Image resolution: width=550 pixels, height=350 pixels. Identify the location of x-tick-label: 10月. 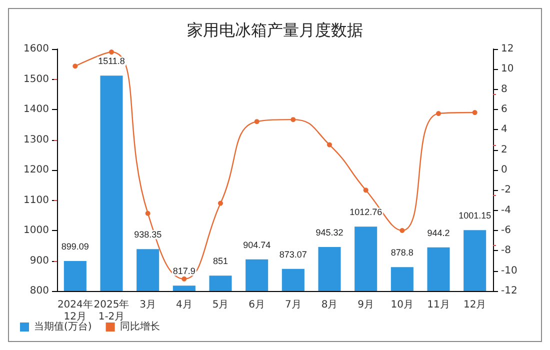
(402, 305).